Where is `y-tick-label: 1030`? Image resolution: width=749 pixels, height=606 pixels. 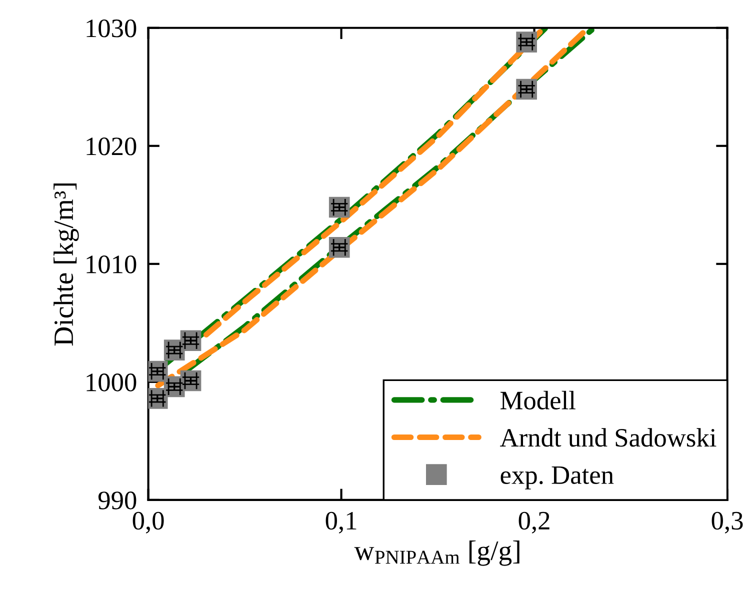
y-tick-label: 1030 is located at coordinates (111, 28).